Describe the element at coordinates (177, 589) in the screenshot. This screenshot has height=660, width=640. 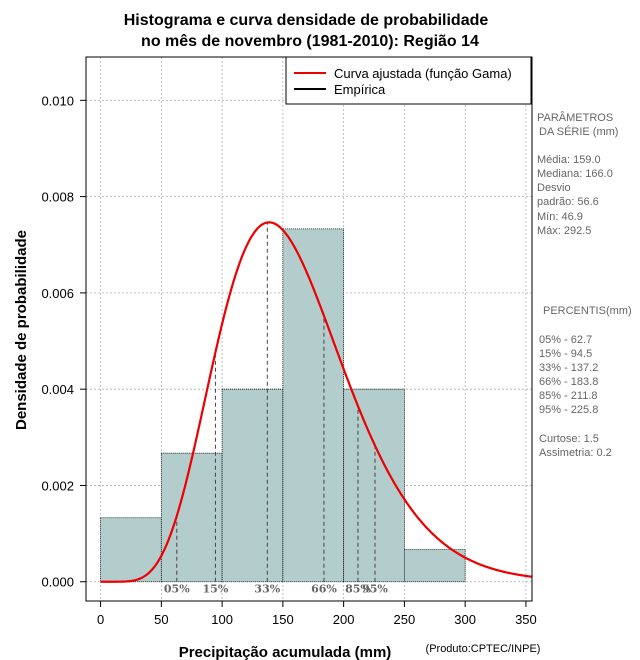
I see `percentile-label: 05%` at that location.